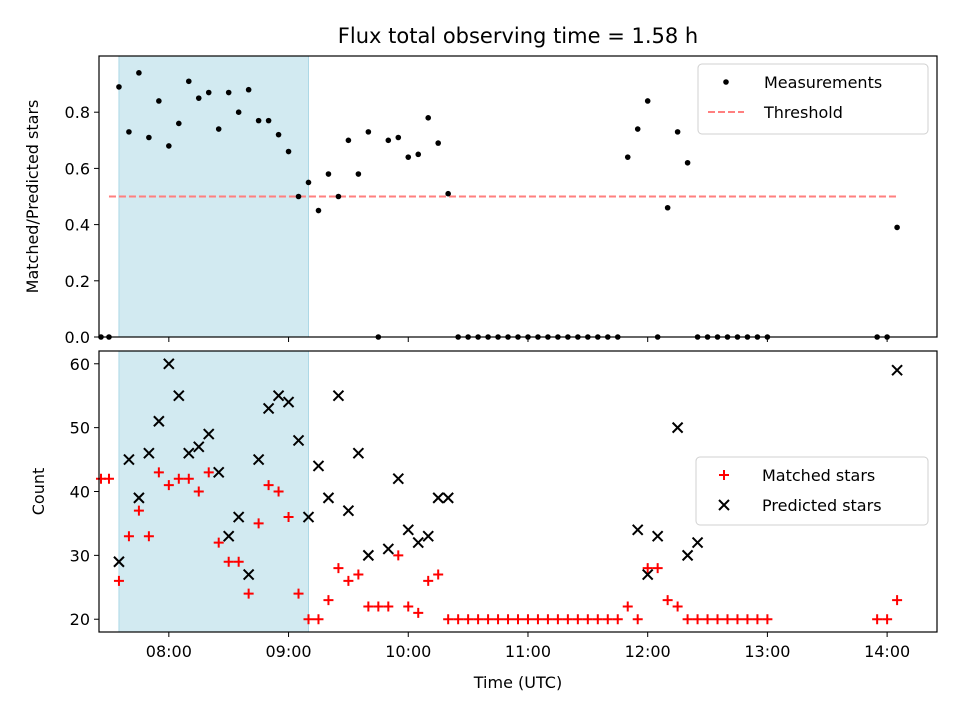 This screenshot has width=960, height=724. What do you see at coordinates (813, 99) in the screenshot?
I see `legend-box` at bounding box center [813, 99].